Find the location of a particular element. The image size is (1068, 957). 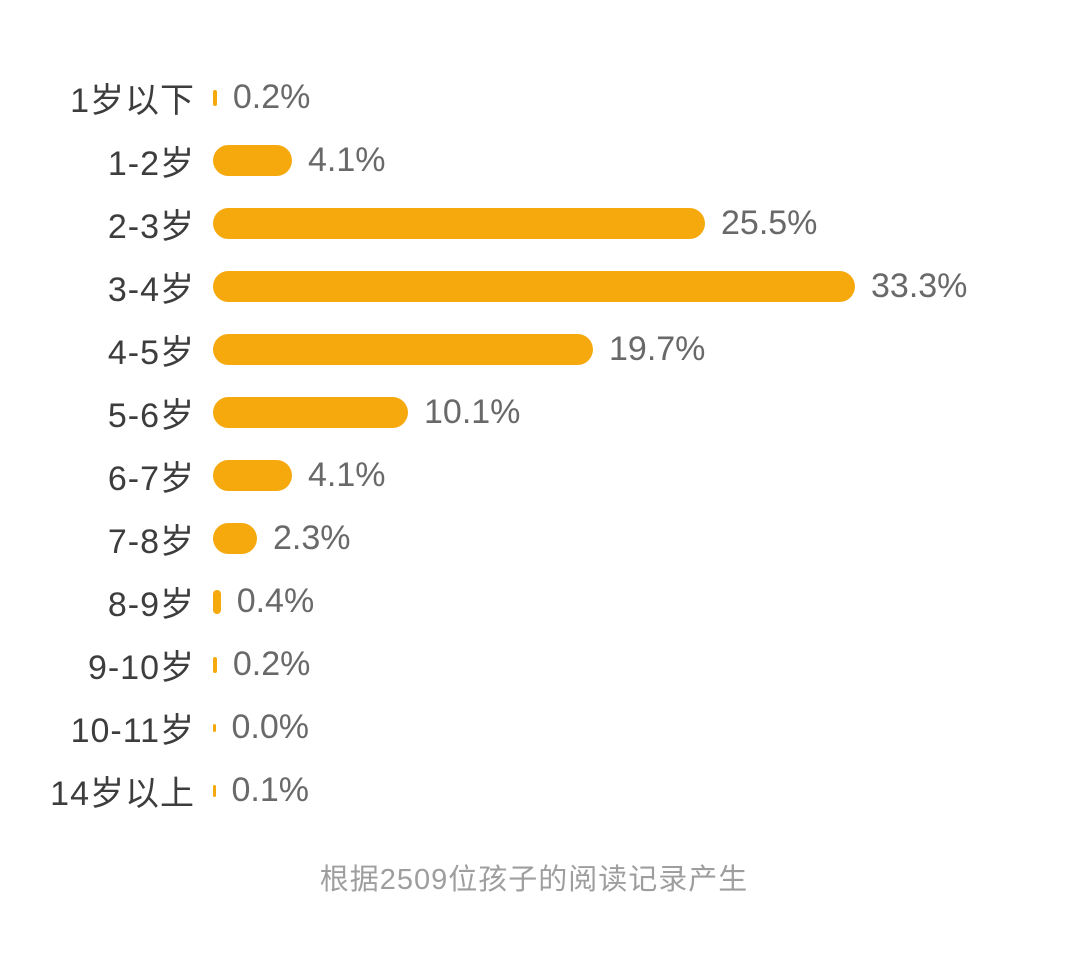

category-label: 5-6岁 is located at coordinates (151, 416).